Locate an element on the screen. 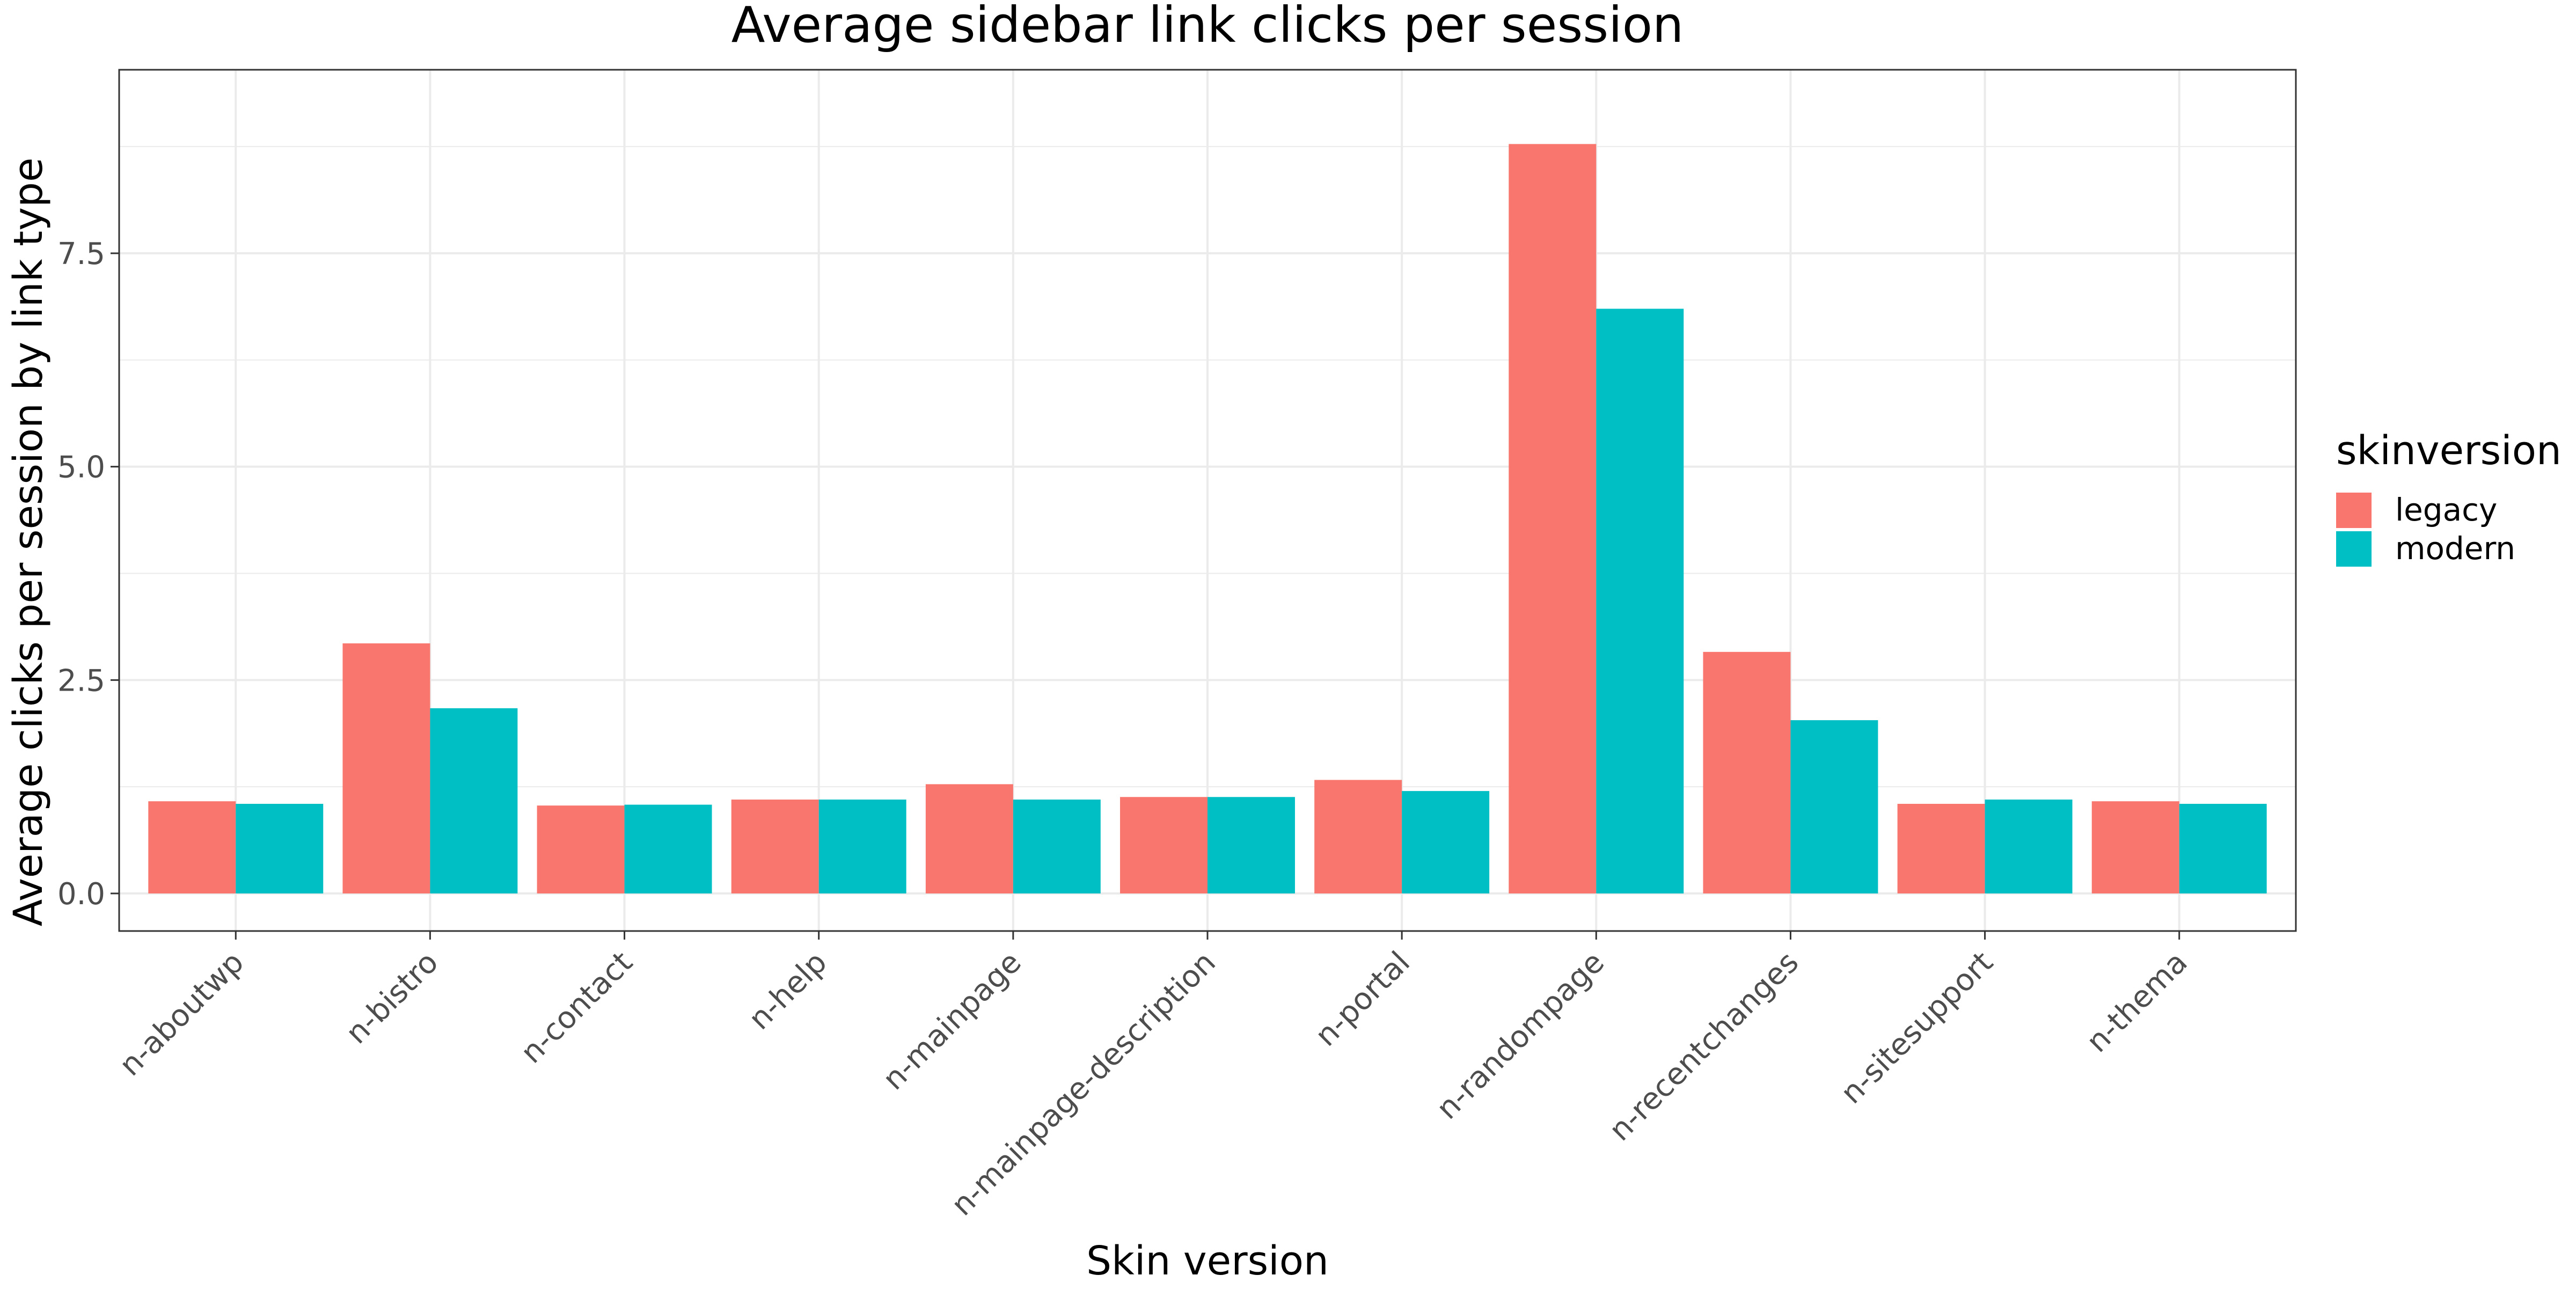 This screenshot has width=2576, height=1290. bar-legacy-n-randompage is located at coordinates (1553, 519).